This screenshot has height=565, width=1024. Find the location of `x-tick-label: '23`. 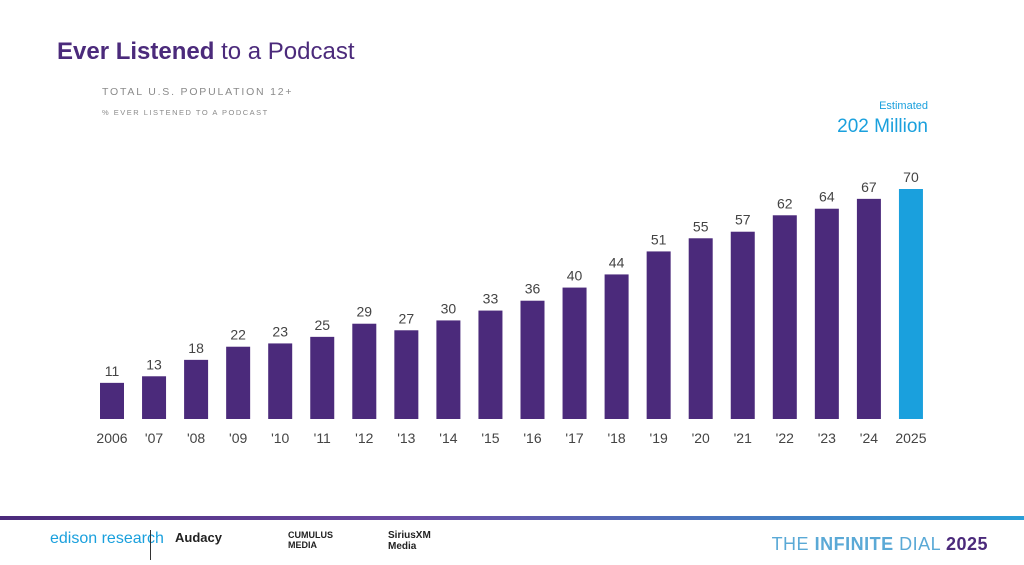

x-tick-label: '23 is located at coordinates (827, 438).